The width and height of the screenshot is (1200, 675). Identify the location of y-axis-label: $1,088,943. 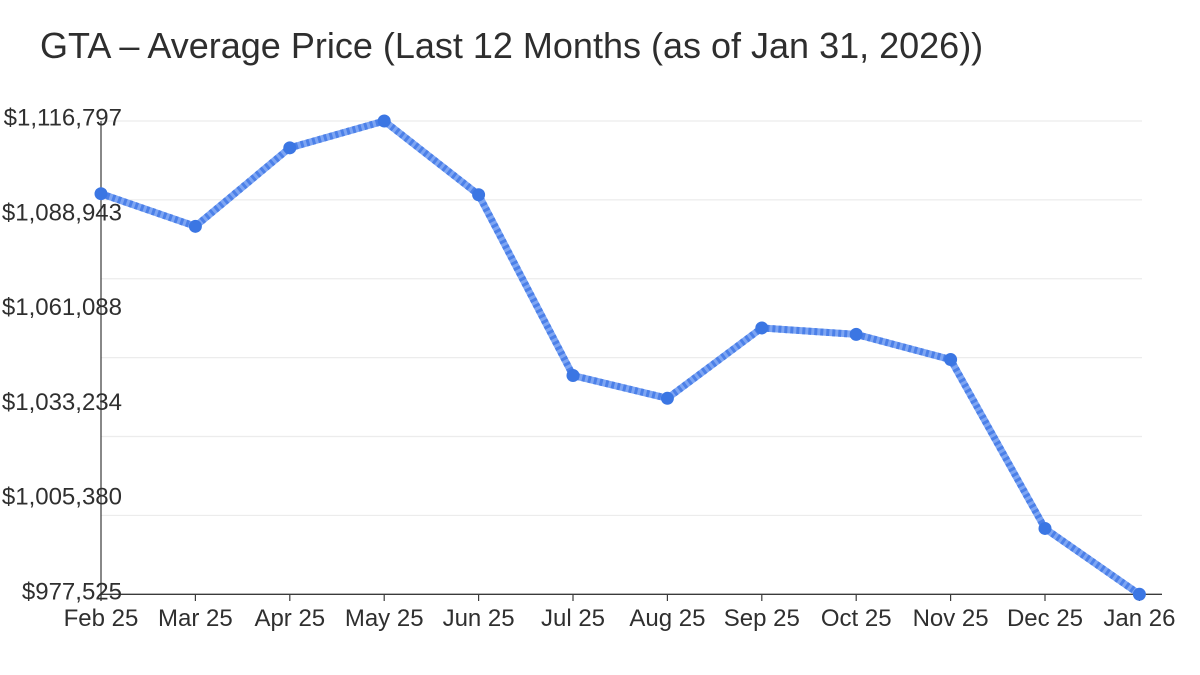
(62, 212).